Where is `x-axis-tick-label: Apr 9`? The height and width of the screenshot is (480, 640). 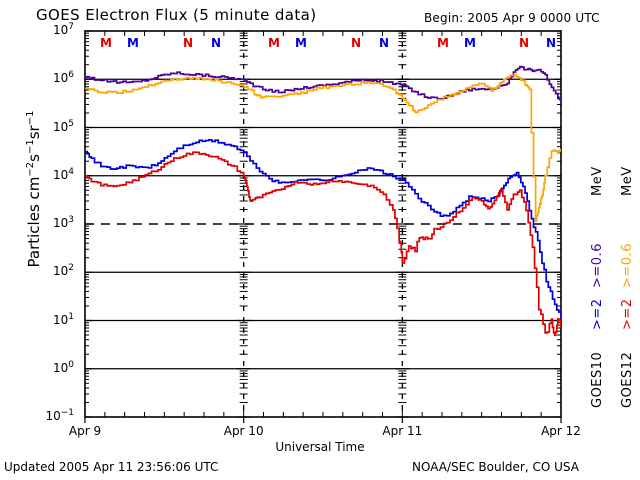 x-axis-tick-label: Apr 9 is located at coordinates (85, 431).